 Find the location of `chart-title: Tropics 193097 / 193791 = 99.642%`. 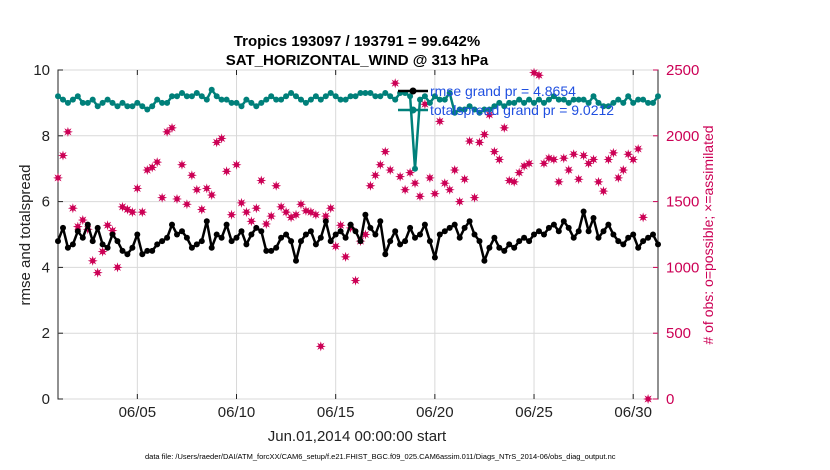

chart-title: Tropics 193097 / 193791 = 99.642% is located at coordinates (357, 41).